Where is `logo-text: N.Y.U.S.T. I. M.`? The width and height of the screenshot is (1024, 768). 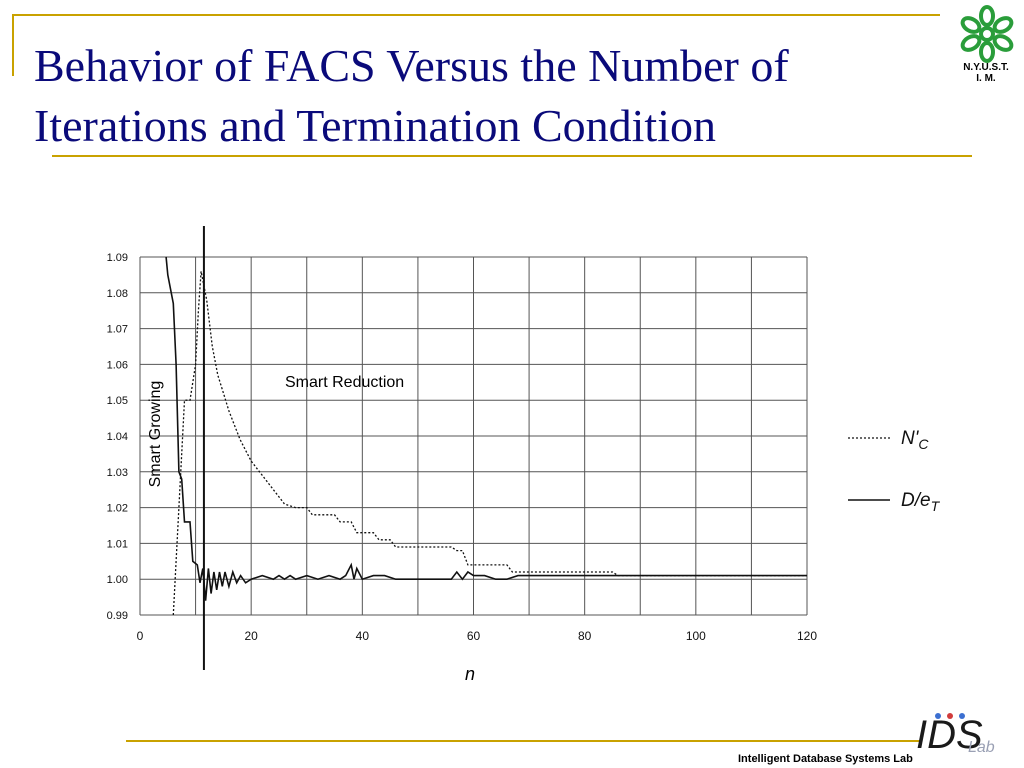
logo-text: N.Y.U.S.T. I. M. is located at coordinates (986, 73).